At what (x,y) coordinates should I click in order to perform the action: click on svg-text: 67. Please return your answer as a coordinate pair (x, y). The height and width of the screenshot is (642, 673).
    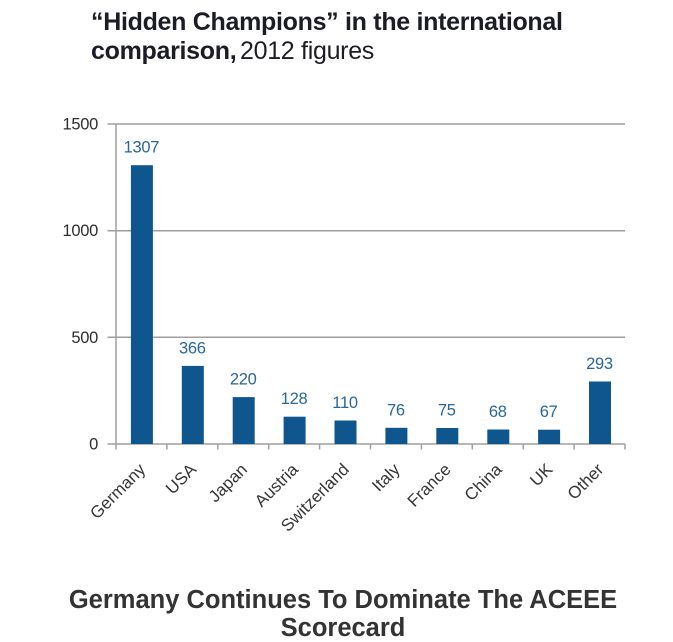
    Looking at the image, I should click on (549, 412).